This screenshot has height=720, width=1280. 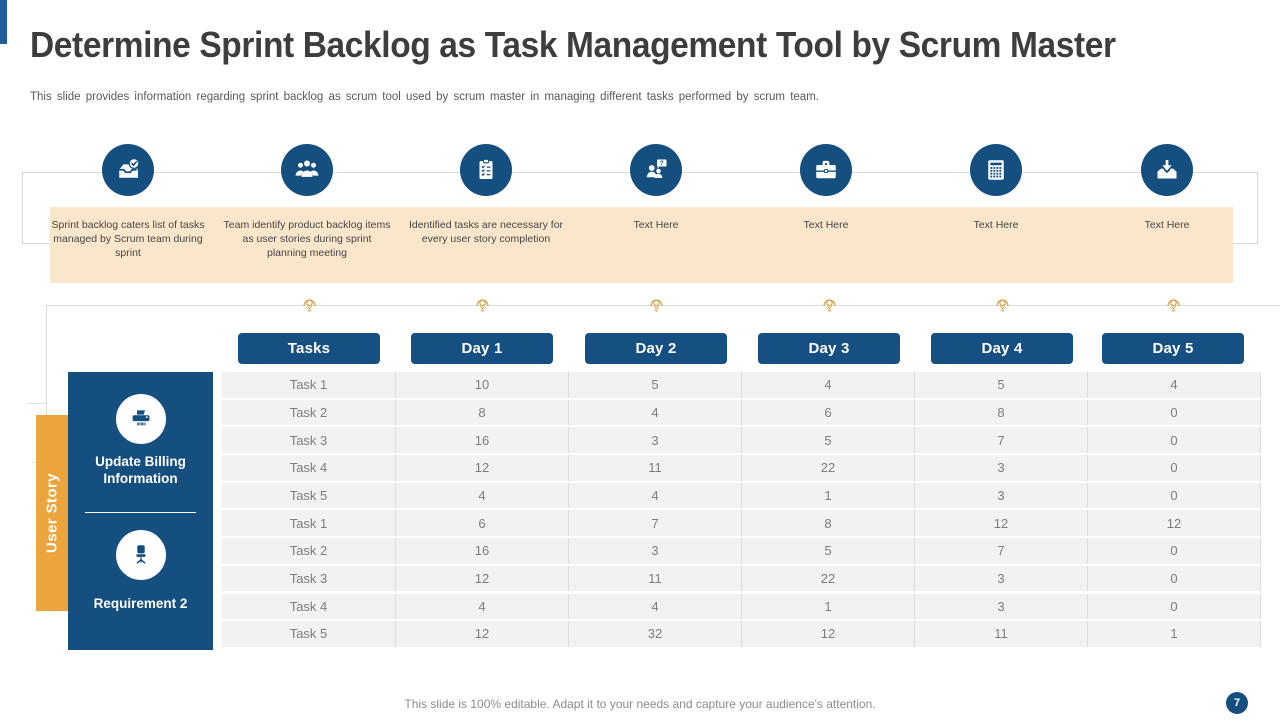 I want to click on table-column-header: Day 4, so click(x=1002, y=348).